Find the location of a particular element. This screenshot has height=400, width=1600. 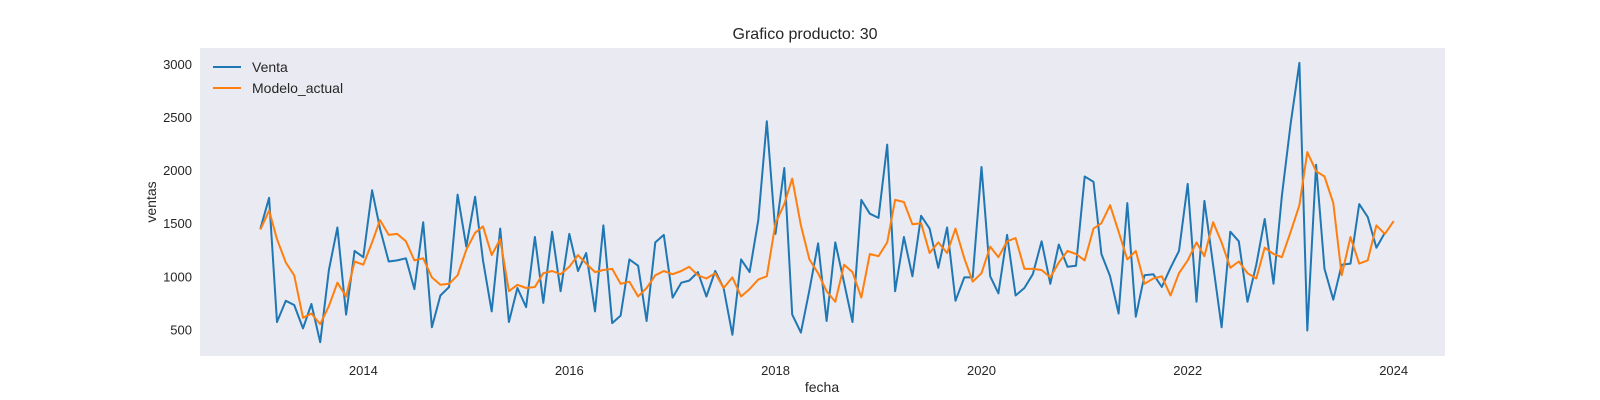

x-axis-label: fecha is located at coordinates (822, 387).